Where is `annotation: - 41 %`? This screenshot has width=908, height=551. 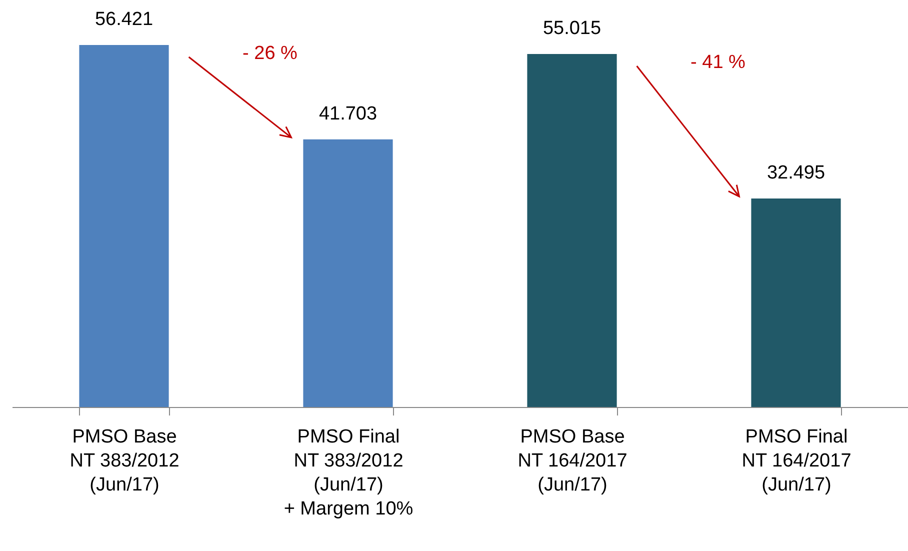 annotation: - 41 % is located at coordinates (718, 63).